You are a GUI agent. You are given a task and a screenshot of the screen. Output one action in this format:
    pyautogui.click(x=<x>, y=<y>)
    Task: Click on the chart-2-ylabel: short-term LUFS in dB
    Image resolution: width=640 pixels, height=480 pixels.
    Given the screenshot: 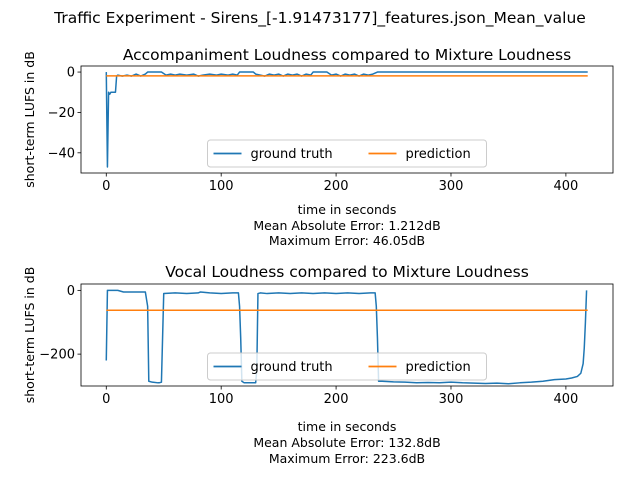 What is the action you would take?
    pyautogui.click(x=29, y=335)
    